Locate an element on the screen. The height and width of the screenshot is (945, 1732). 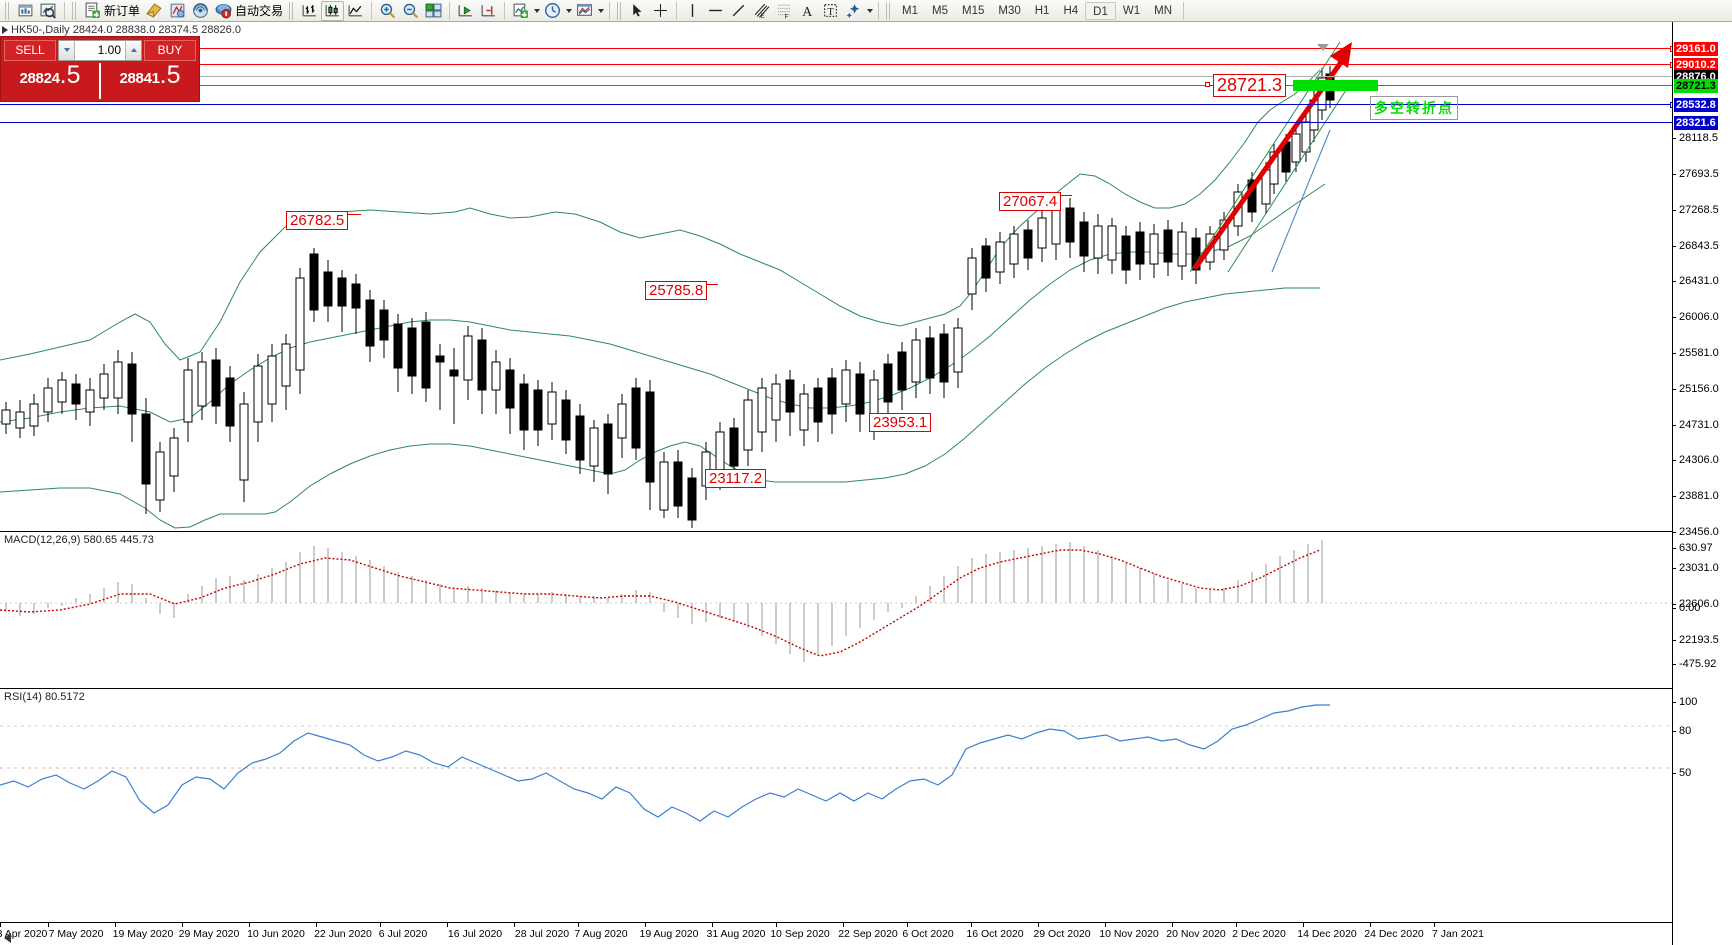
time-label: 19 May 2020 is located at coordinates (143, 934).